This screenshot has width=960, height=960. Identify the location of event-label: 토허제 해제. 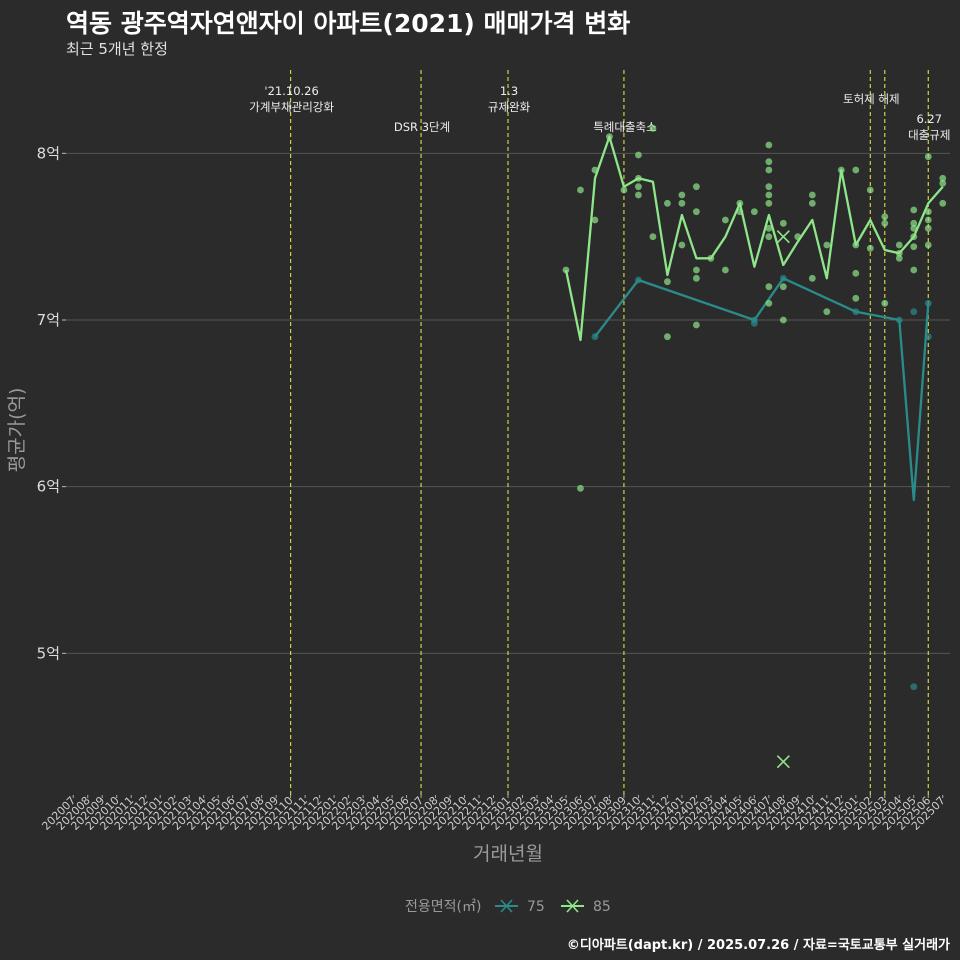
(871, 99).